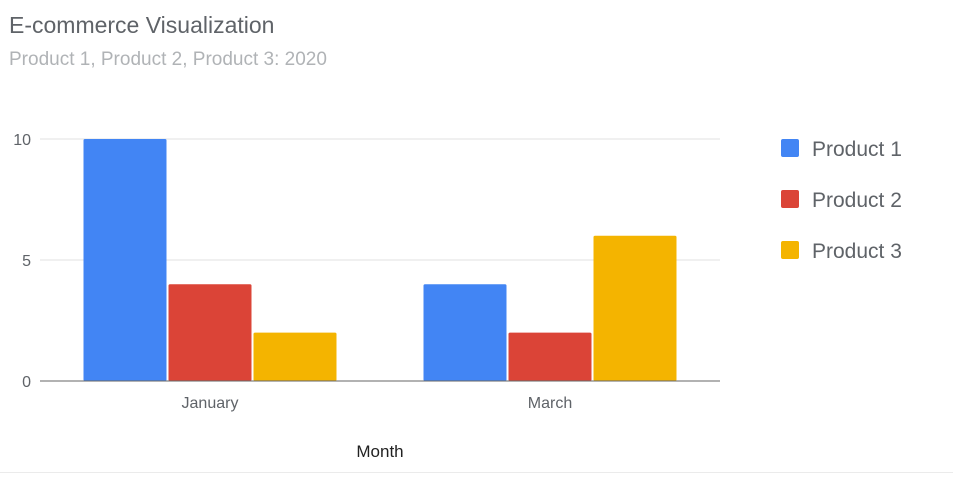 The image size is (953, 480). What do you see at coordinates (142, 25) in the screenshot?
I see `chart-title: E-commerce Visualization` at bounding box center [142, 25].